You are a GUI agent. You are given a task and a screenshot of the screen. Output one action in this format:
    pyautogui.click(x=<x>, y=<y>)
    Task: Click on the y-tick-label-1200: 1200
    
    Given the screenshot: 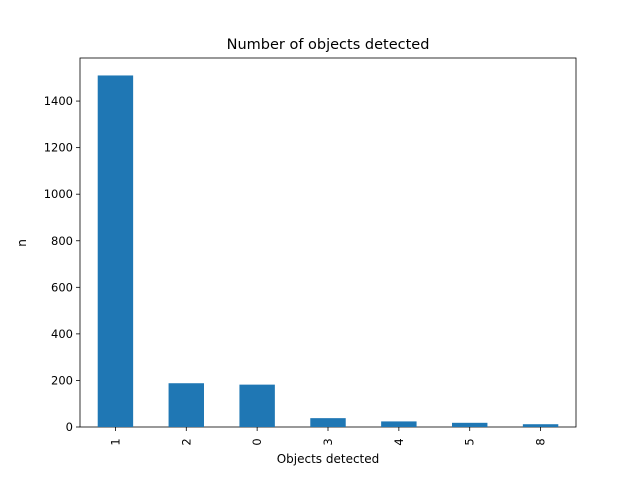 What is the action you would take?
    pyautogui.click(x=58, y=148)
    